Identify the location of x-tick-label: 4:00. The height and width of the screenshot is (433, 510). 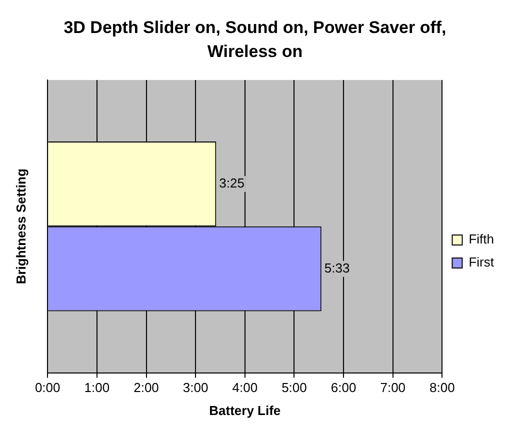
(245, 388).